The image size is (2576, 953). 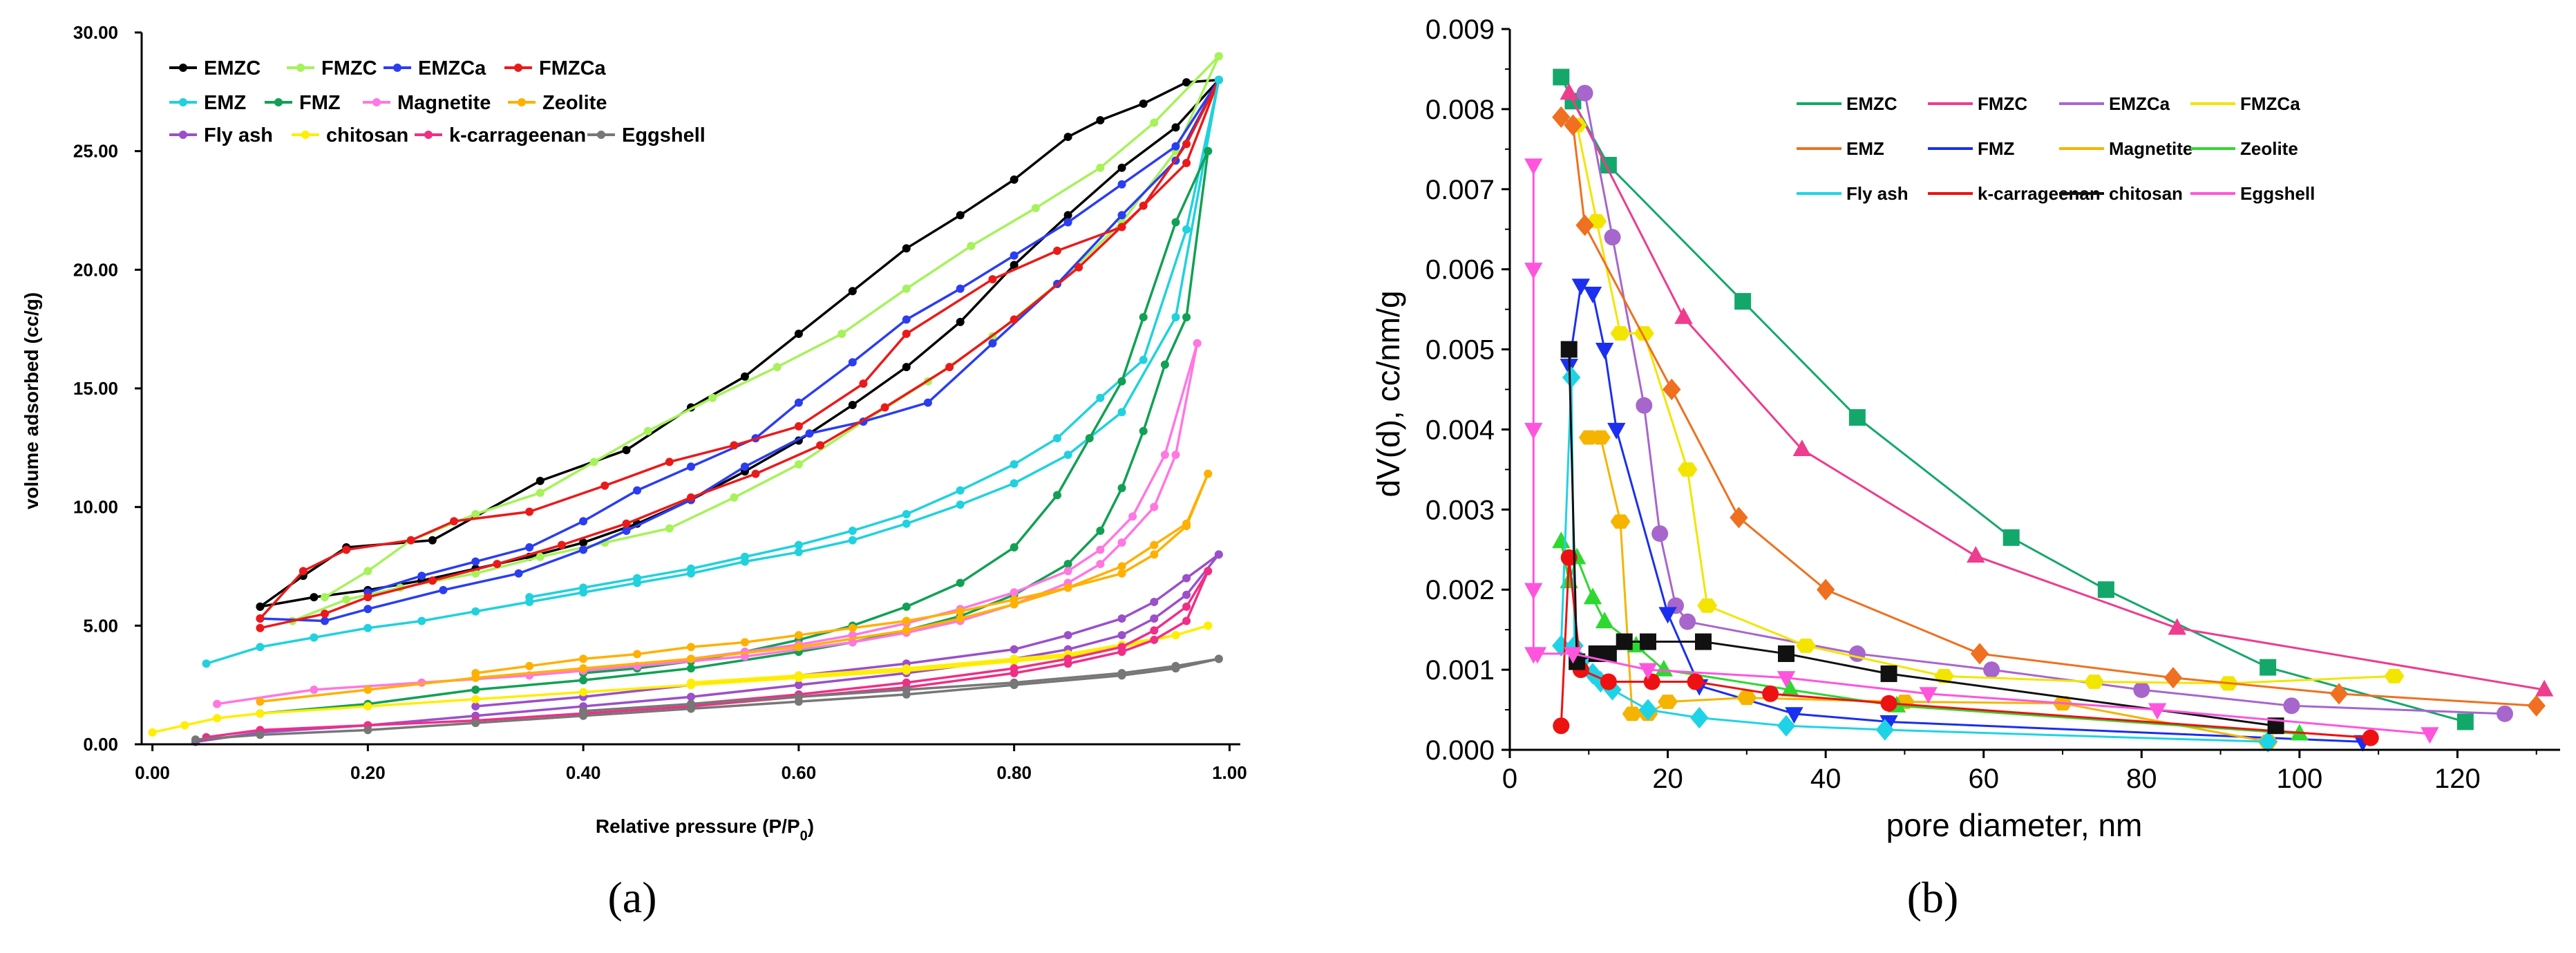 I want to click on panel-b-y-axis-label: dV(d), cc/nm/g, so click(x=1388, y=393).